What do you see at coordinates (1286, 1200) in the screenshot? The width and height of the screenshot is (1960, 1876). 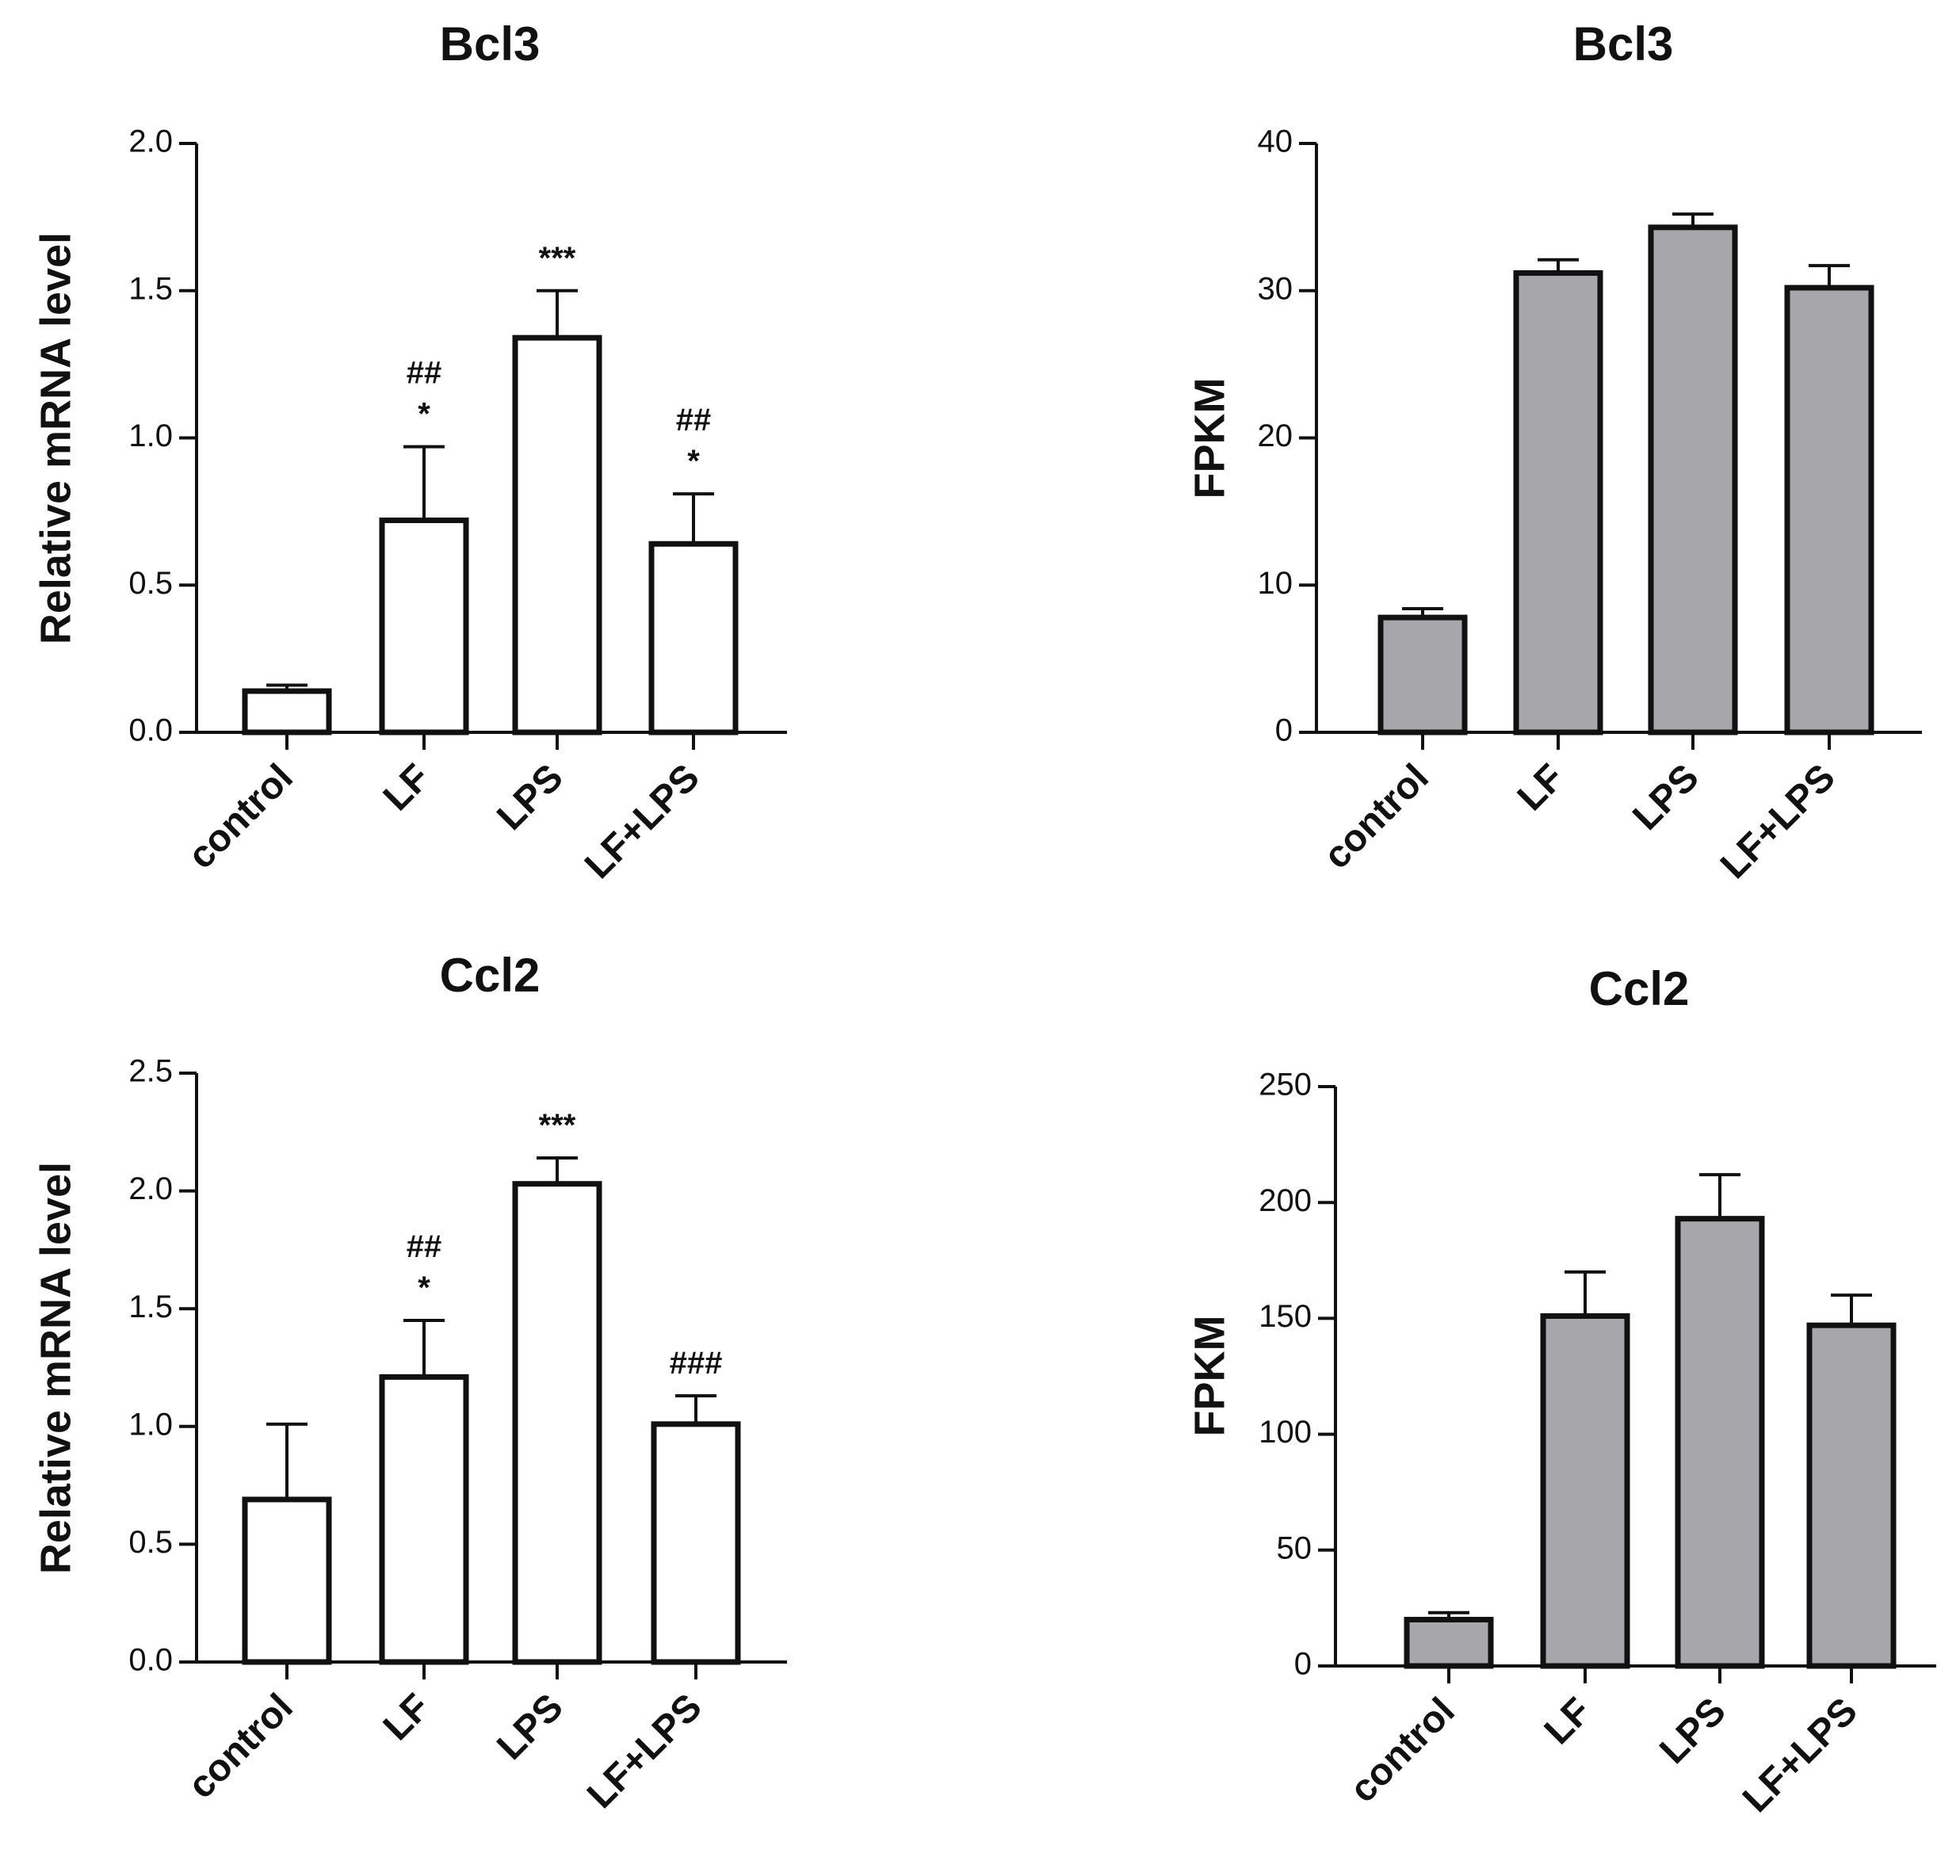 I see `y-tick-label: 200` at bounding box center [1286, 1200].